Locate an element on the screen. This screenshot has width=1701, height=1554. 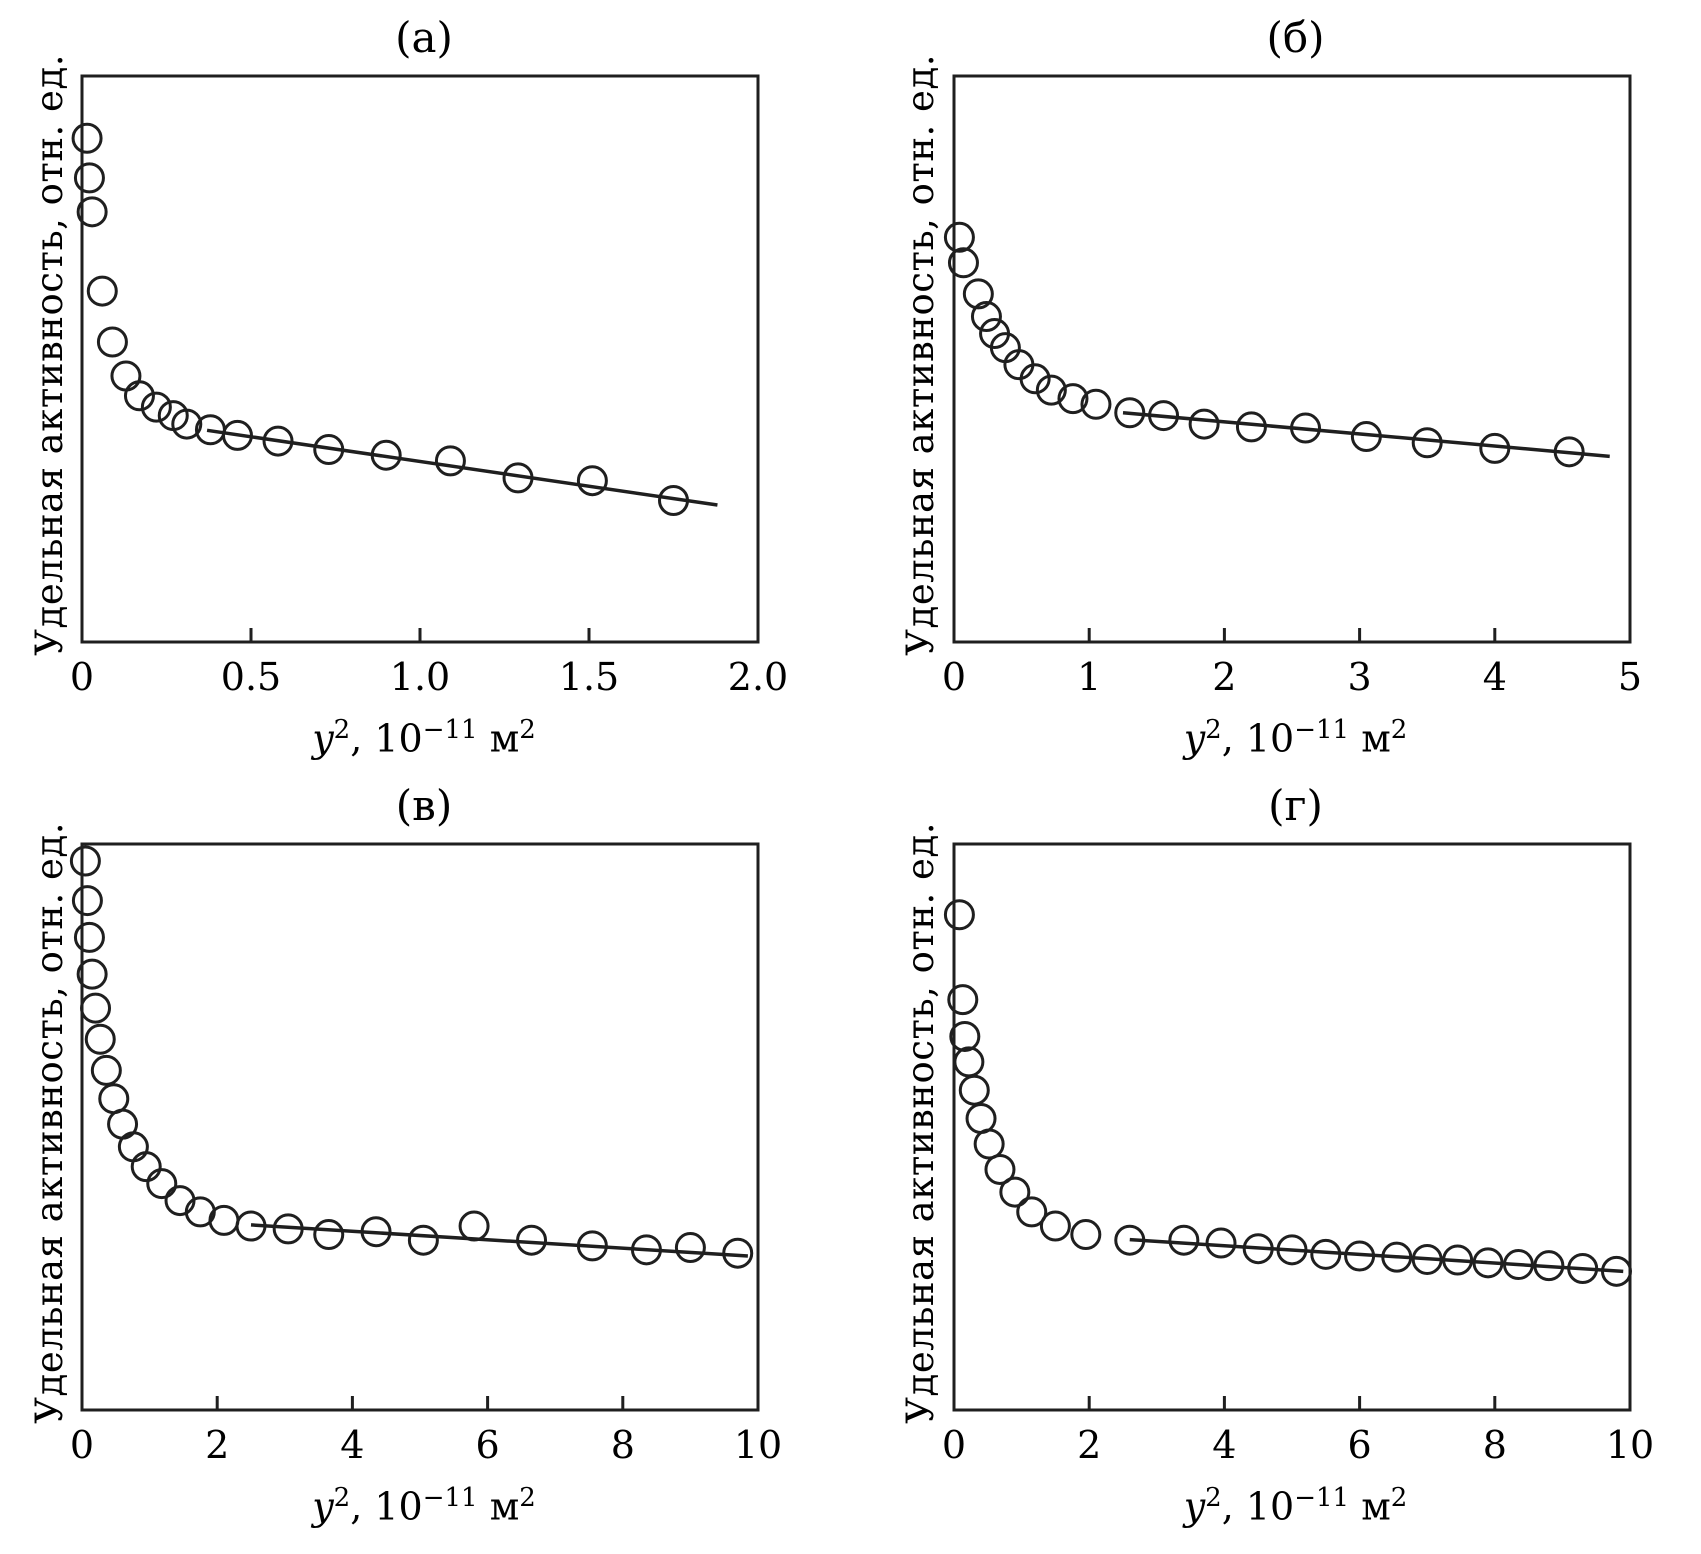
svg-text: 3 is located at coordinates (1359, 677).